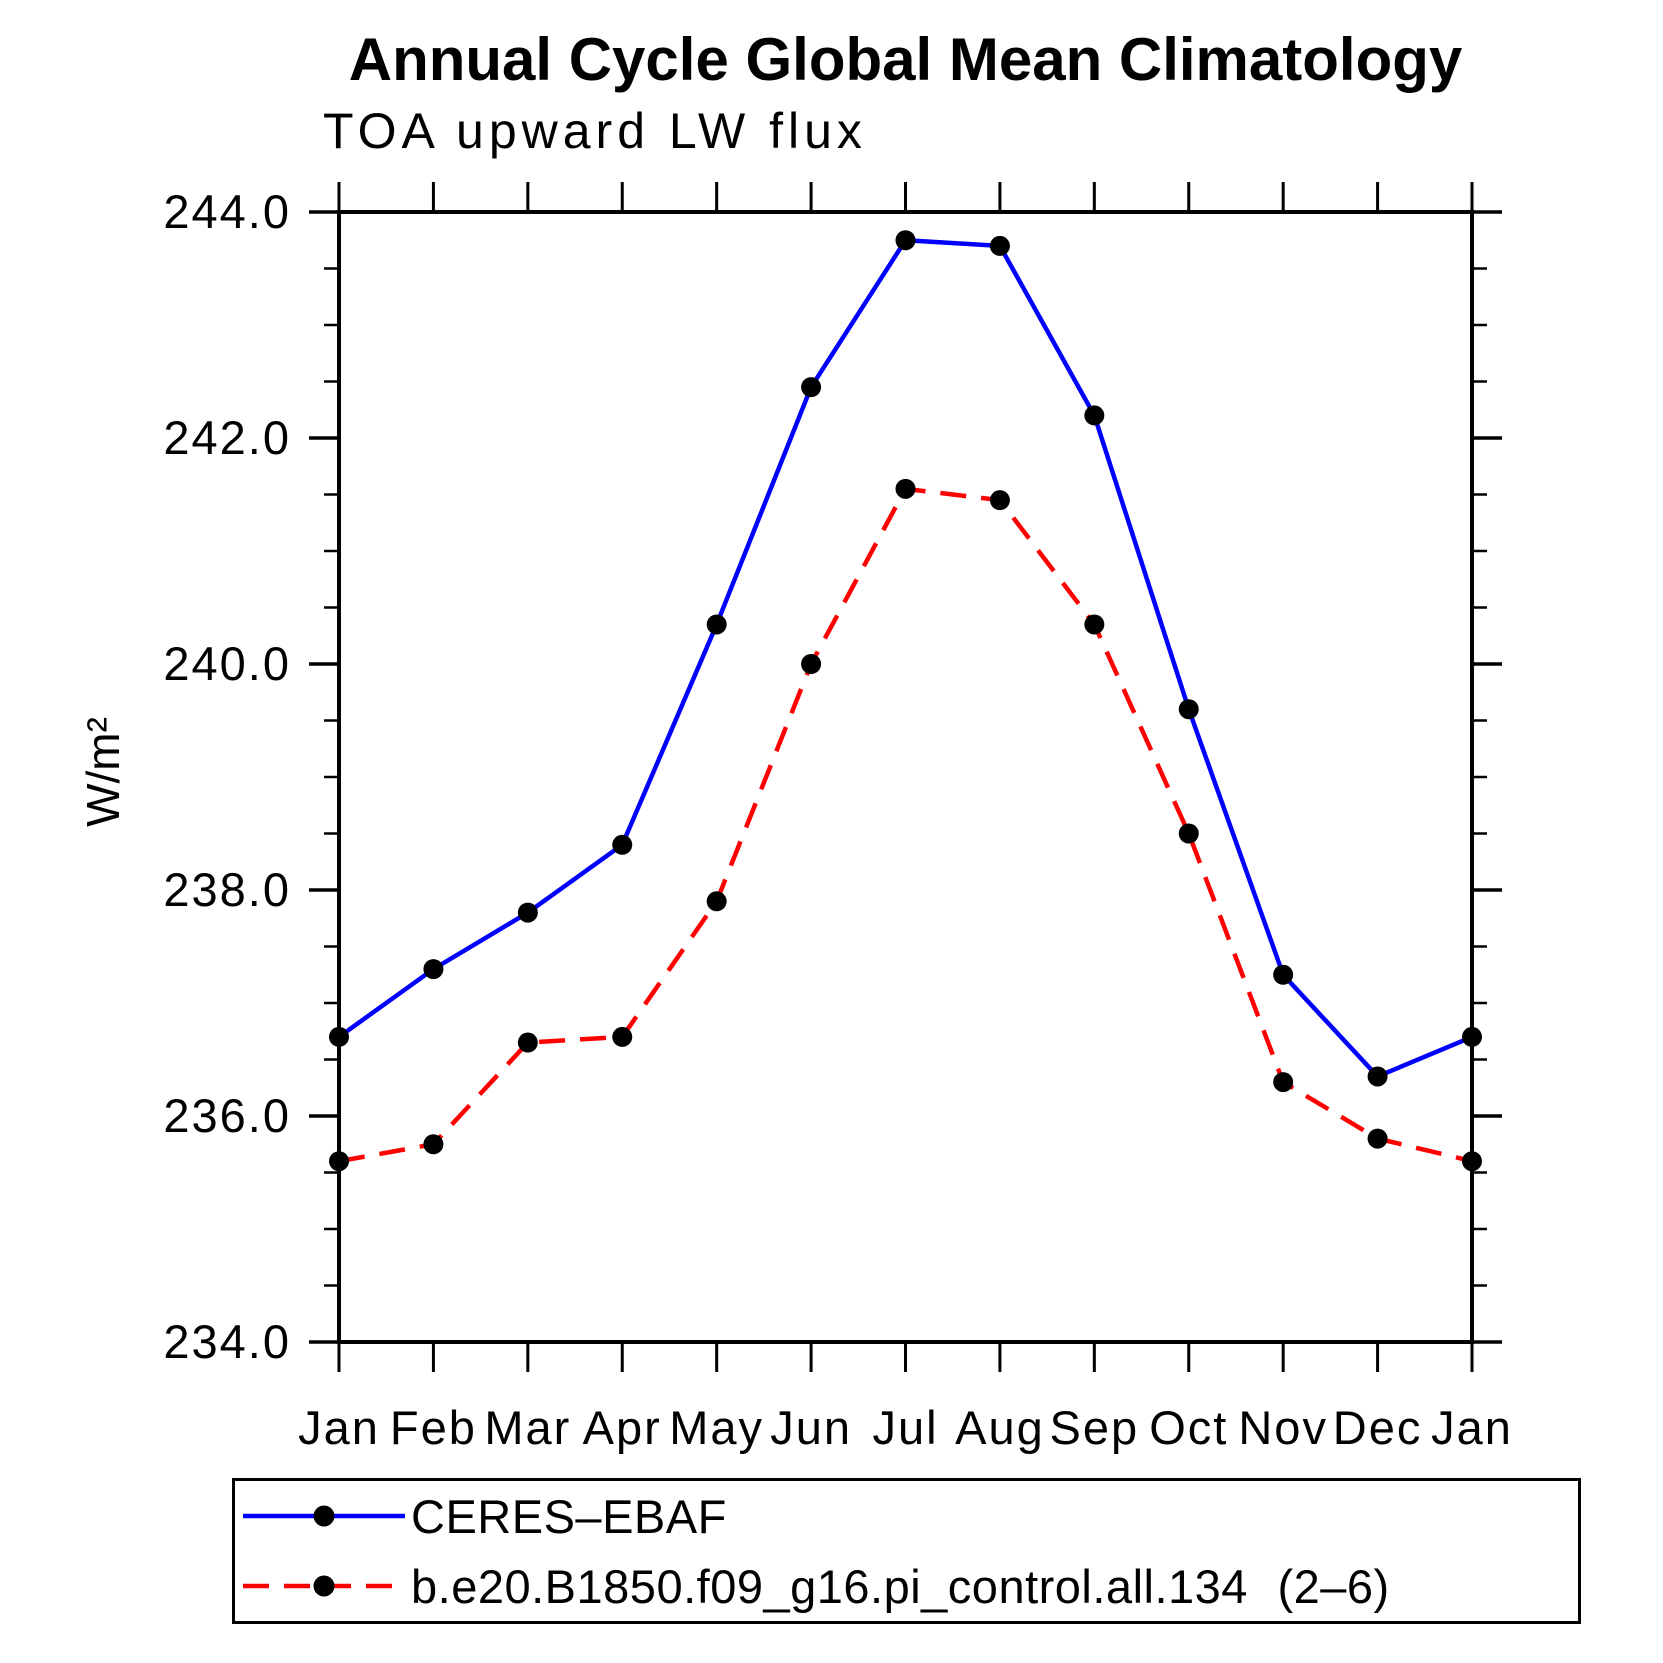  What do you see at coordinates (227, 1115) in the screenshot?
I see `y-tick-label: 236.0` at bounding box center [227, 1115].